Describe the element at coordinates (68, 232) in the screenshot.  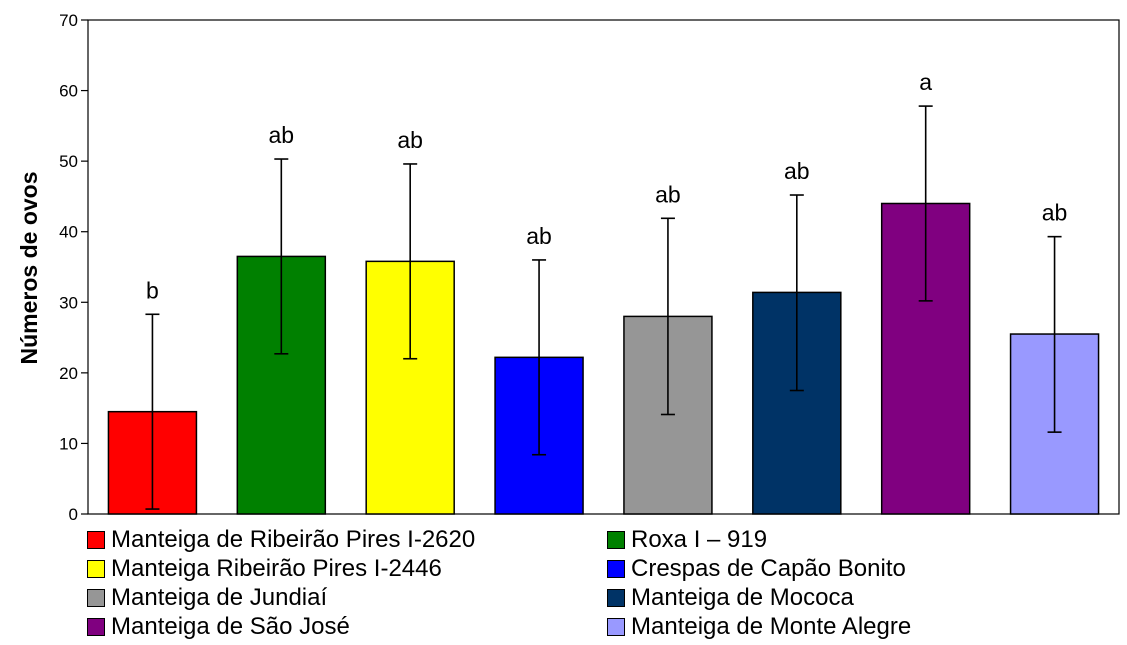
I see `y-tick-label: 40` at that location.